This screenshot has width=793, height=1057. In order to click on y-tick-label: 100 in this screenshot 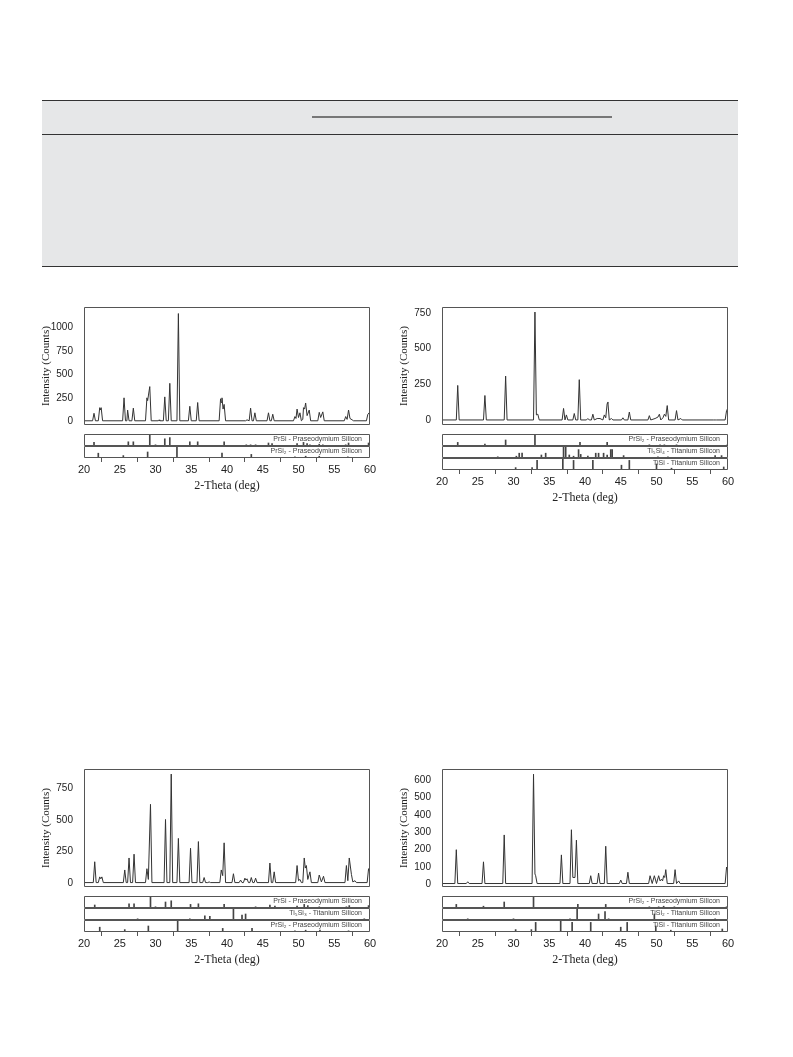, I will do `click(423, 866)`.